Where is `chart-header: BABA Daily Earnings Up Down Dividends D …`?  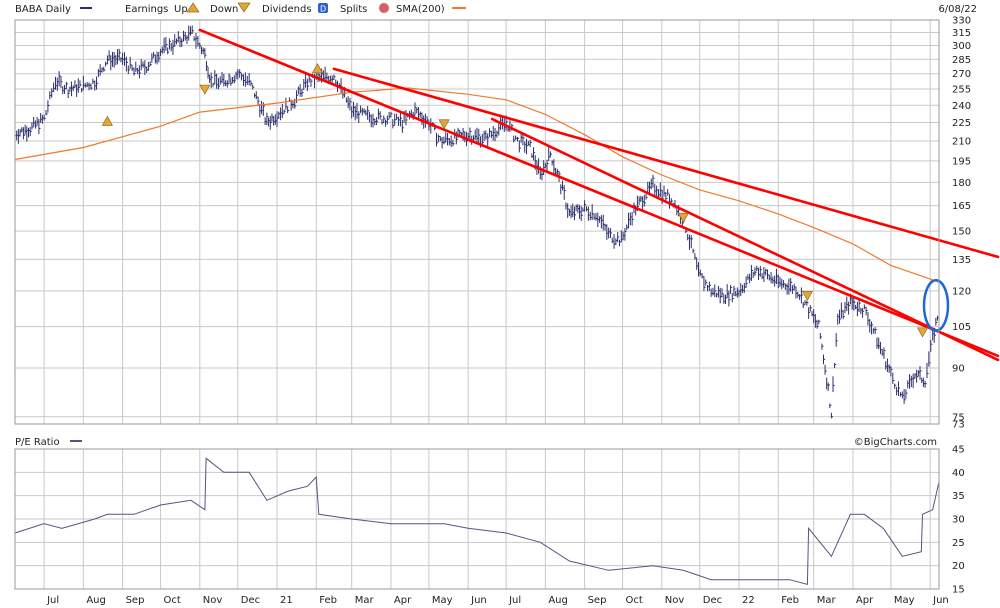 chart-header: BABA Daily Earnings Up Down Dividends D … is located at coordinates (496, 8).